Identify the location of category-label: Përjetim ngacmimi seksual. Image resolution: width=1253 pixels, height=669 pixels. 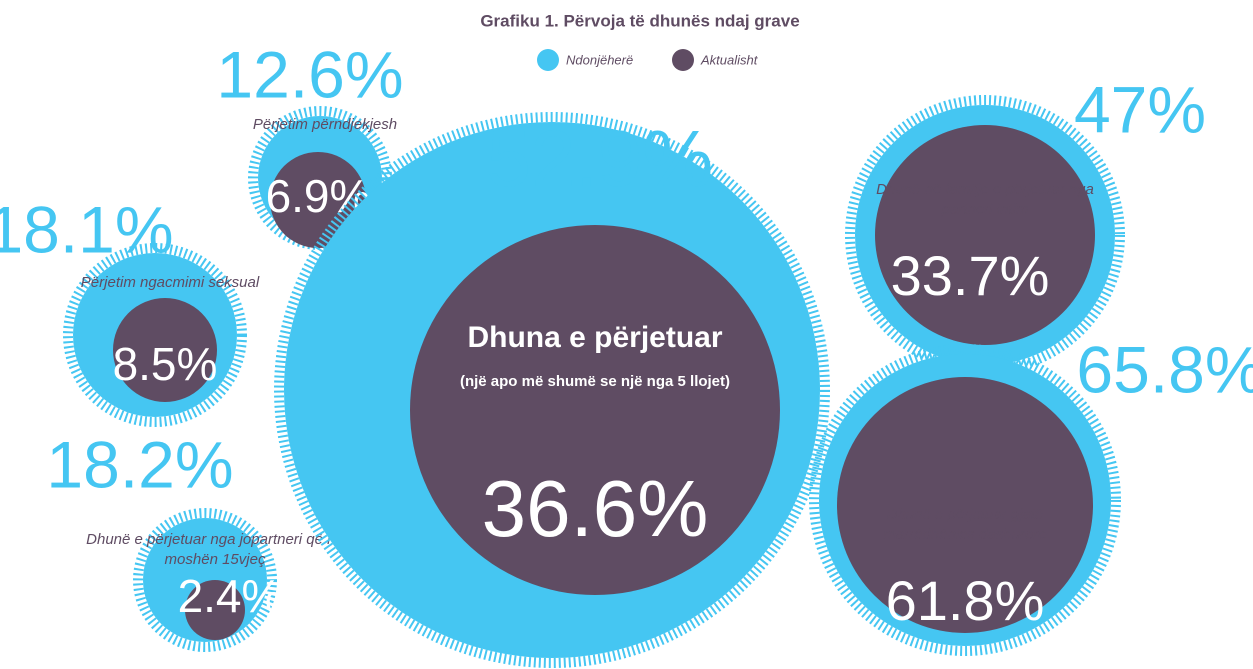
(170, 282).